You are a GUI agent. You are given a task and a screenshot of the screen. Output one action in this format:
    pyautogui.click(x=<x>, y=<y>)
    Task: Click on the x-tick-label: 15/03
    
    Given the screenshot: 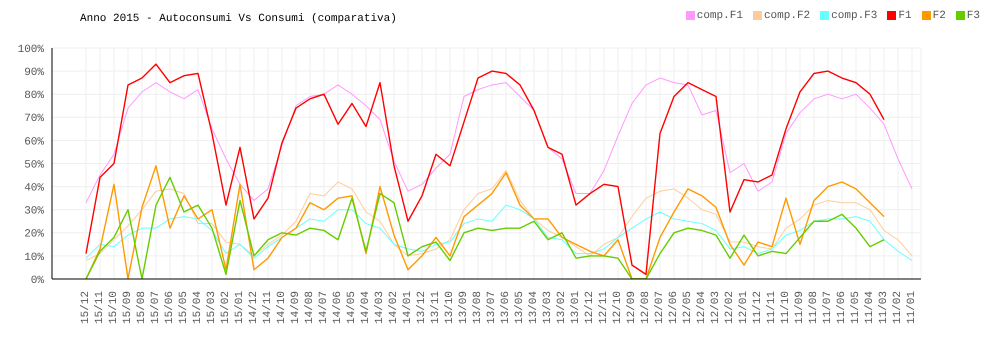 What is the action you would take?
    pyautogui.click(x=212, y=307)
    